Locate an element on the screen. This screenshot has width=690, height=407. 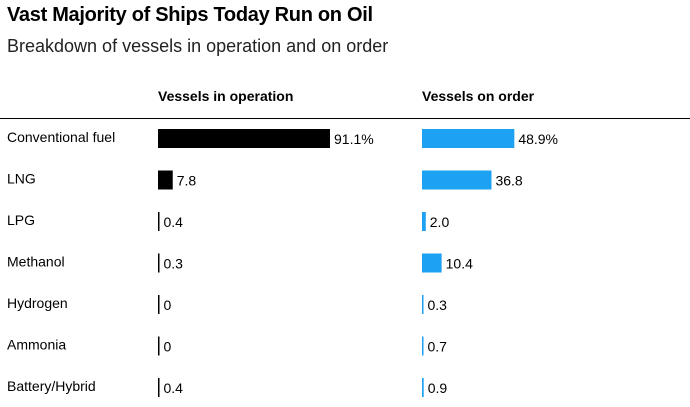
category-label: Conventional fuel is located at coordinates (61, 137).